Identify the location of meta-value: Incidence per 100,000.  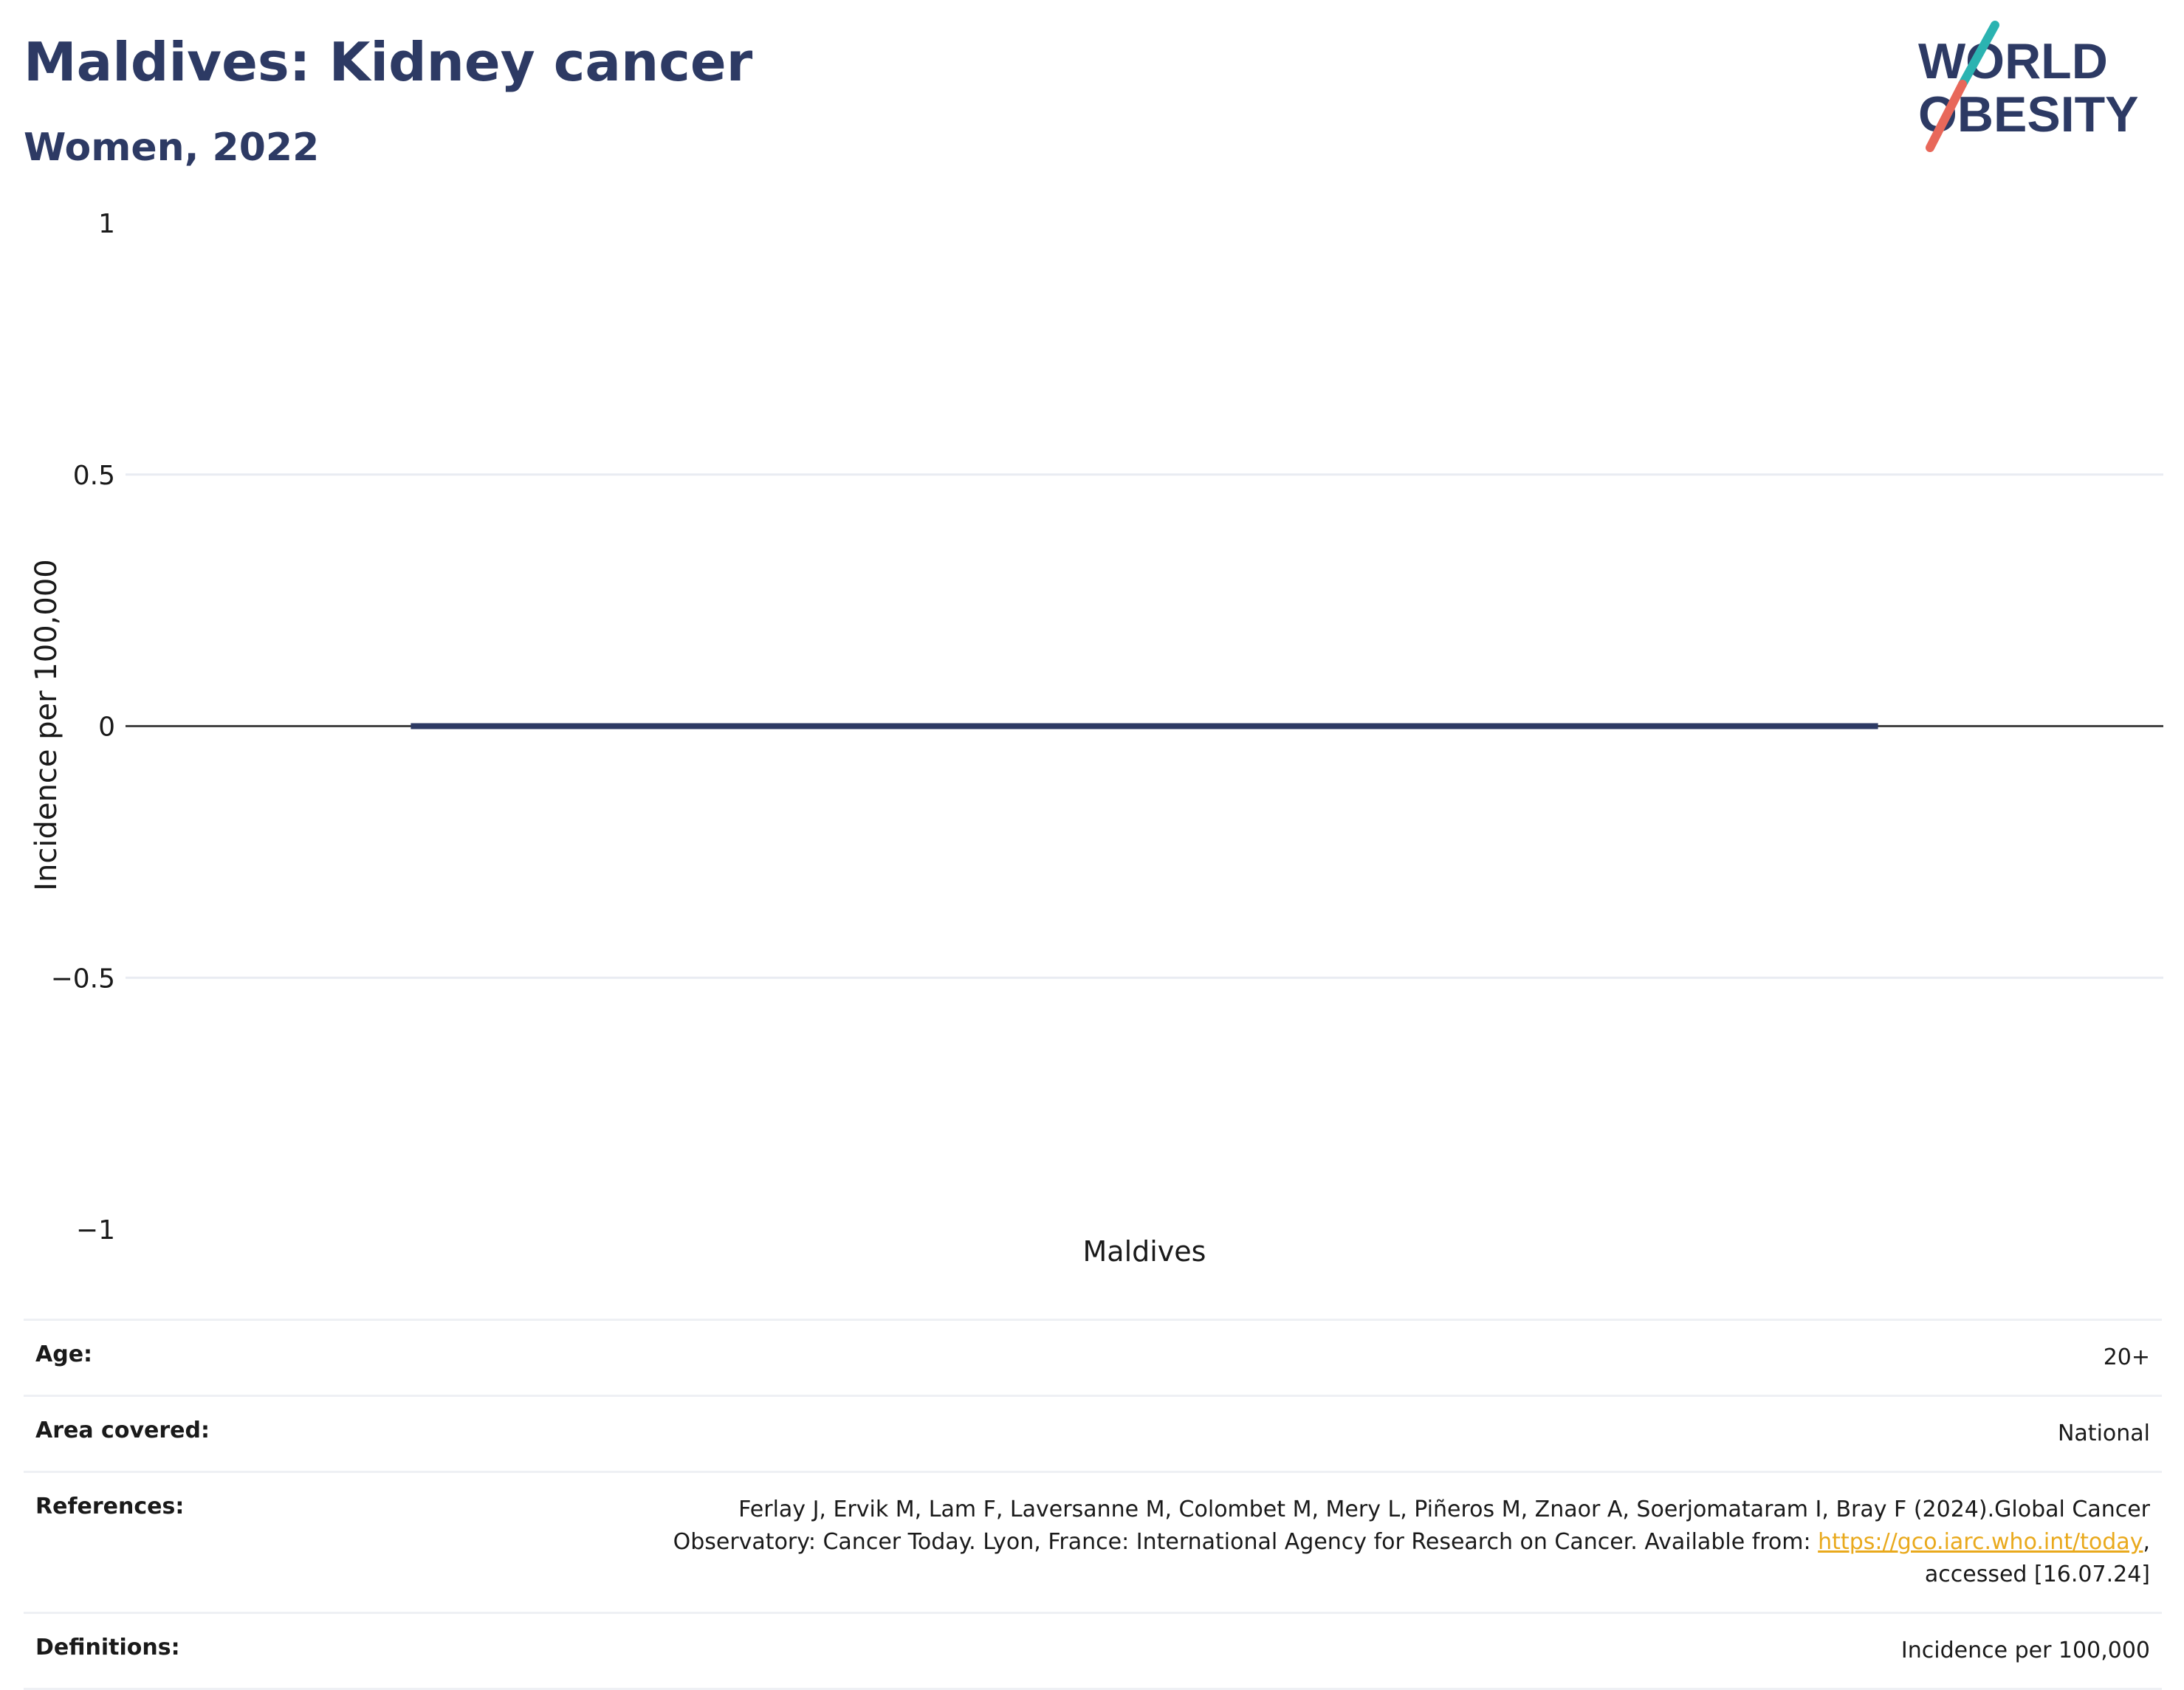
(1253, 1651).